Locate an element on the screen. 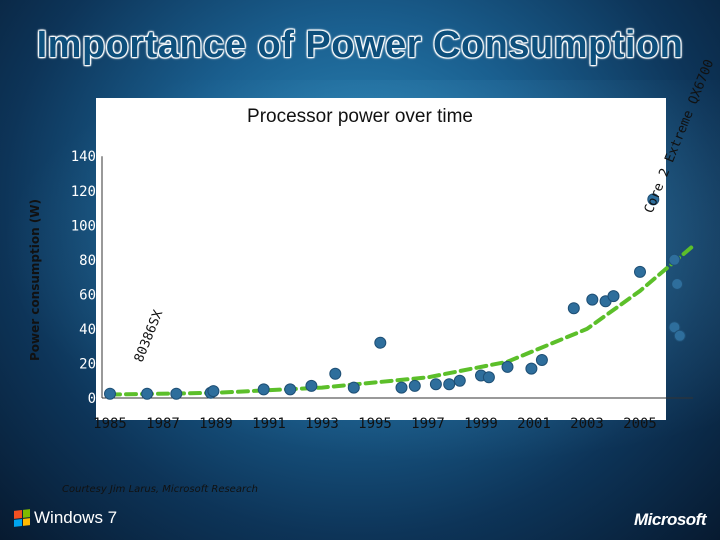 The width and height of the screenshot is (720, 540). y-tick-label: 120 is located at coordinates (83, 192).